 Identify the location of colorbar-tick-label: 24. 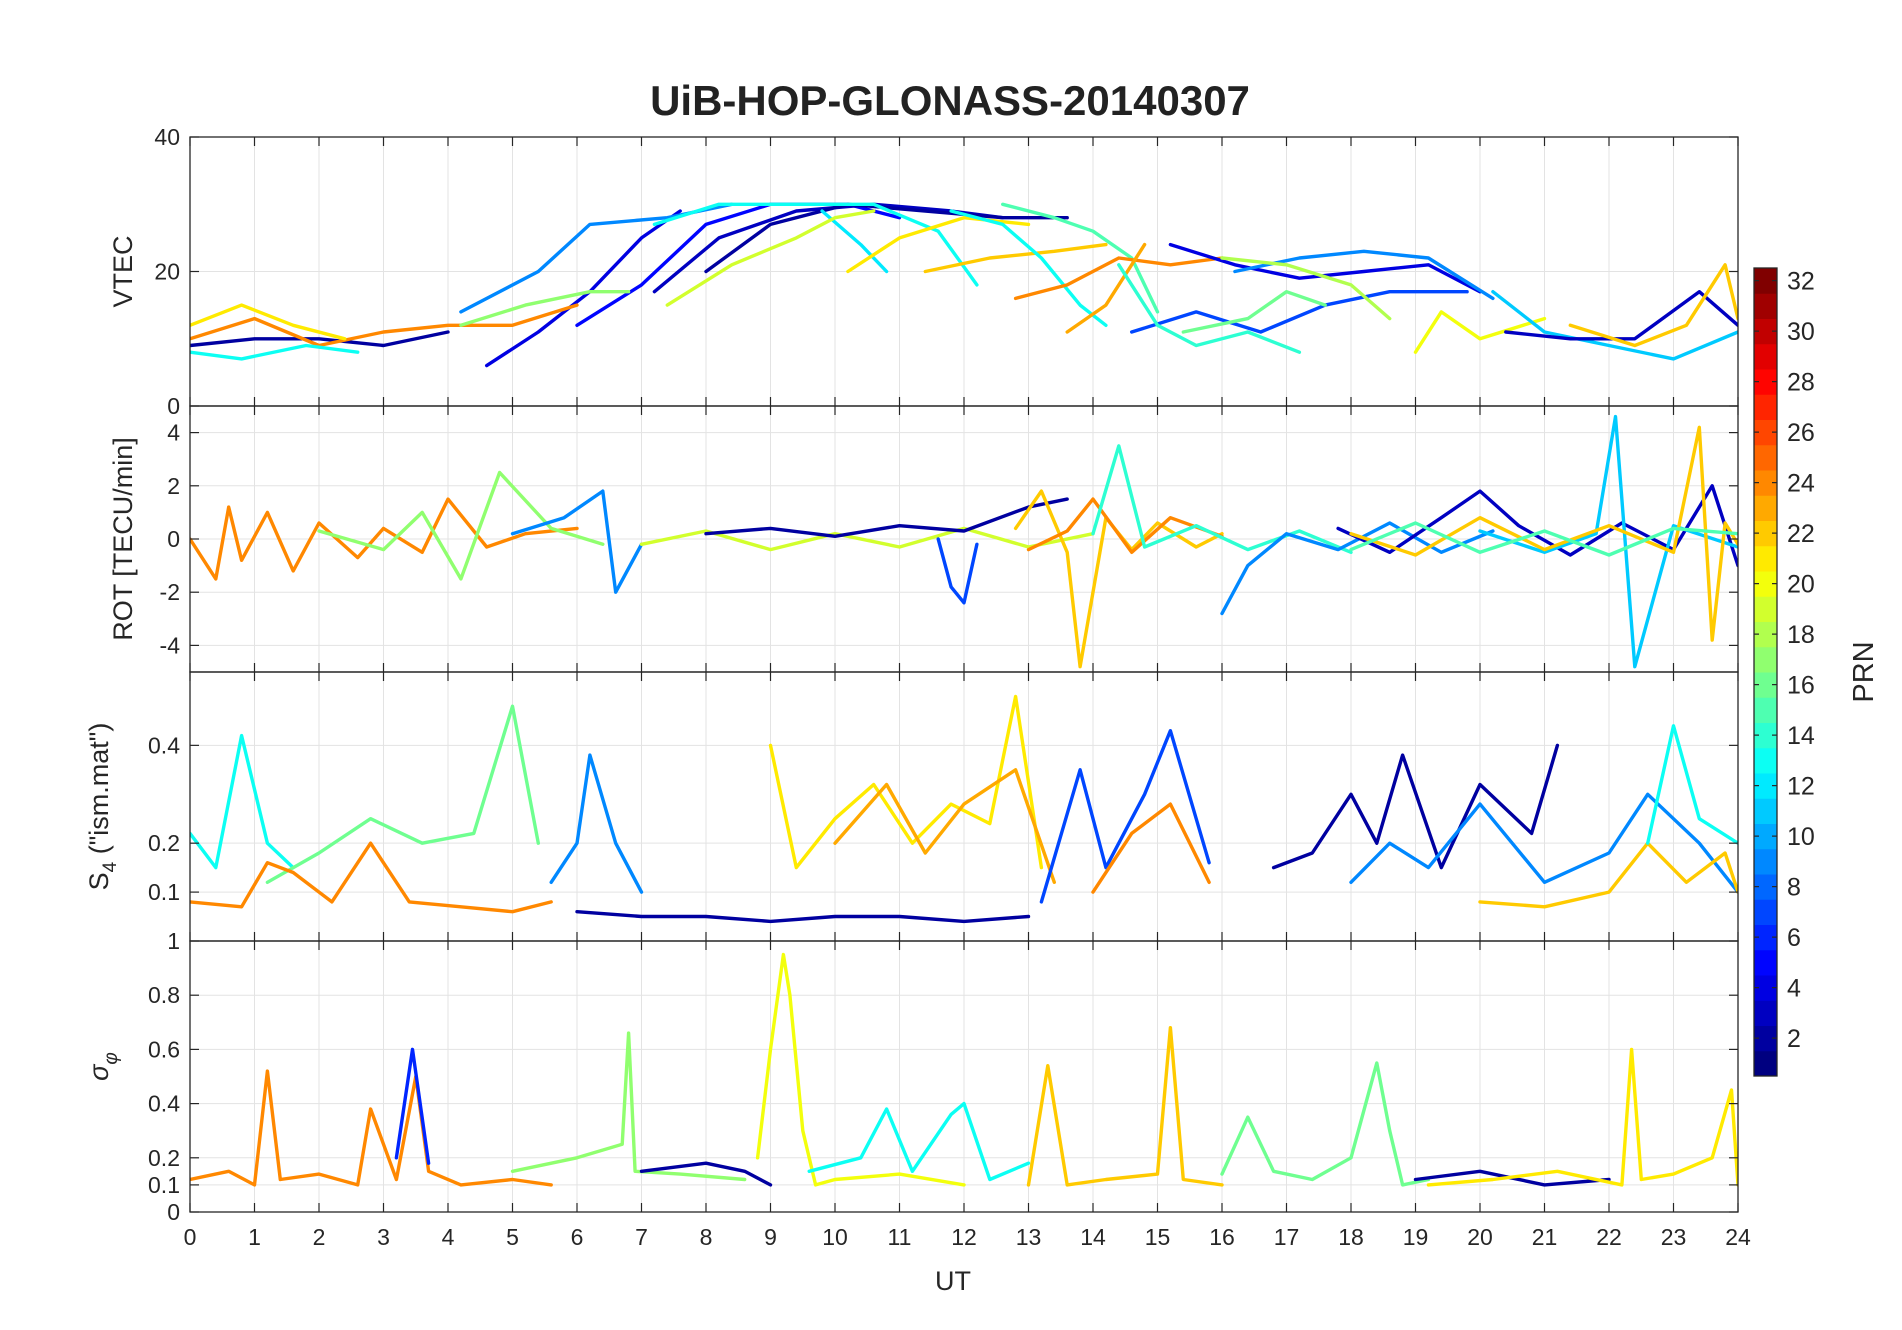
(1801, 484).